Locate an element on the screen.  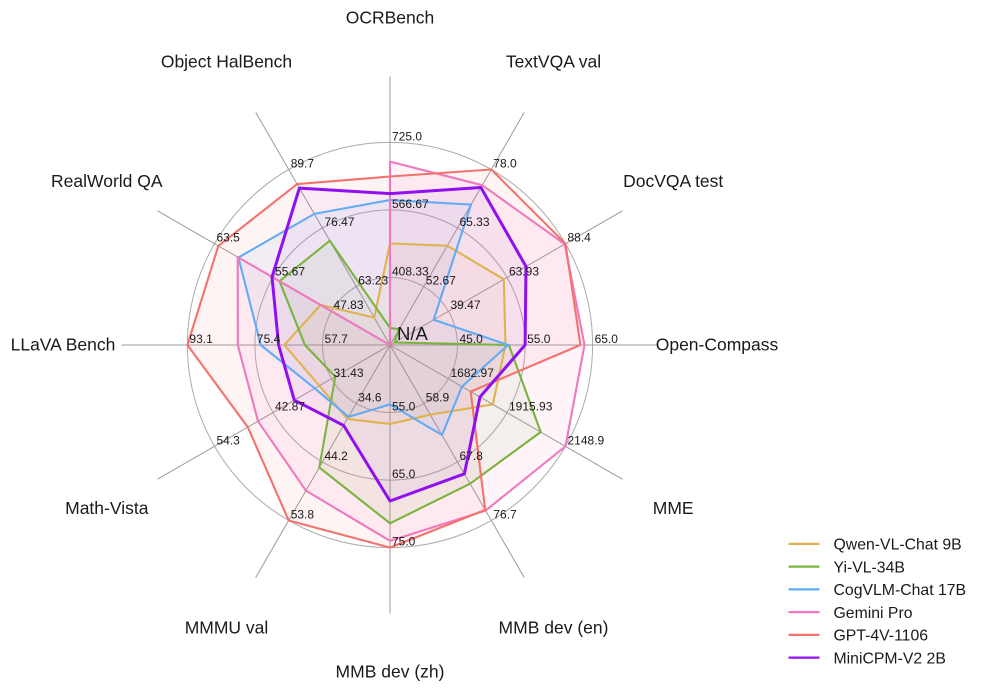
svg-text: 1682.97 is located at coordinates (473, 373).